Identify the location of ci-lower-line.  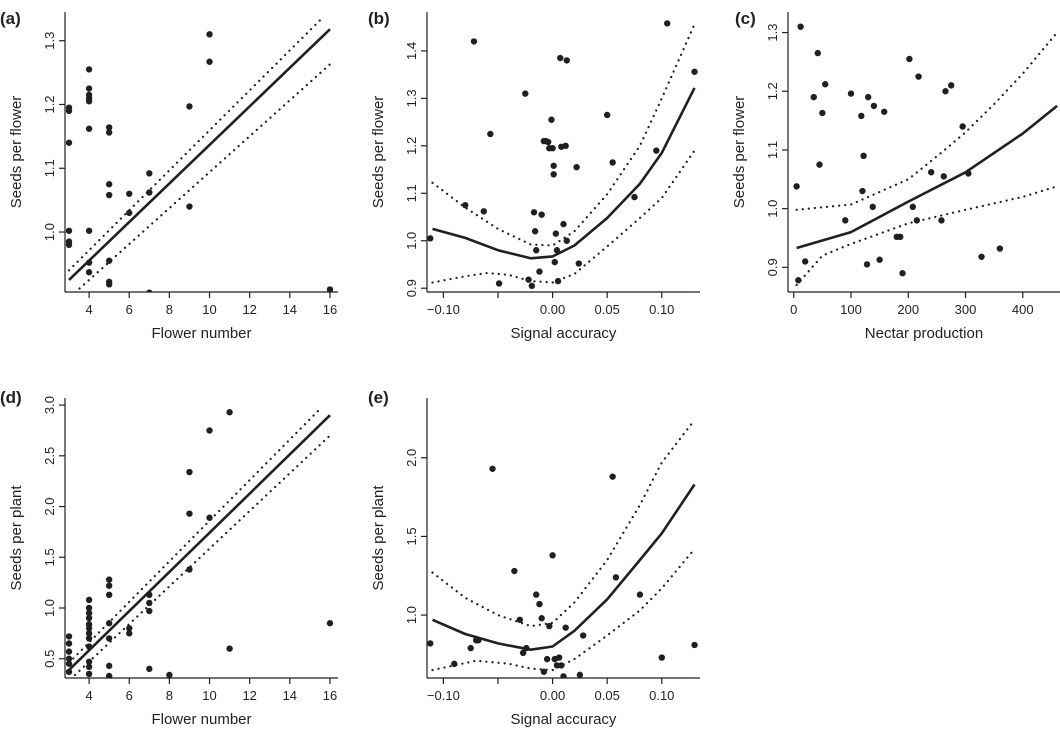
(563, 216).